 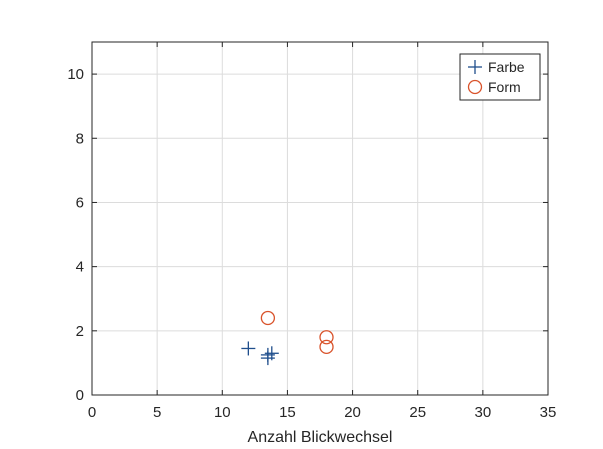 I want to click on x-tick-label: 10, so click(x=222, y=412).